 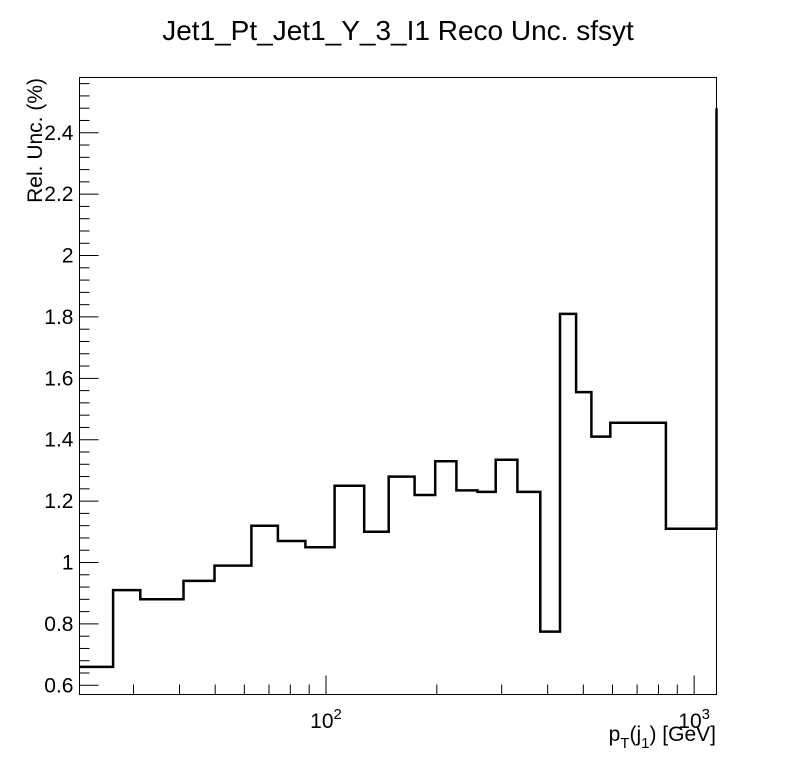 What do you see at coordinates (58, 501) in the screenshot?
I see `y-tick-label: 1.2` at bounding box center [58, 501].